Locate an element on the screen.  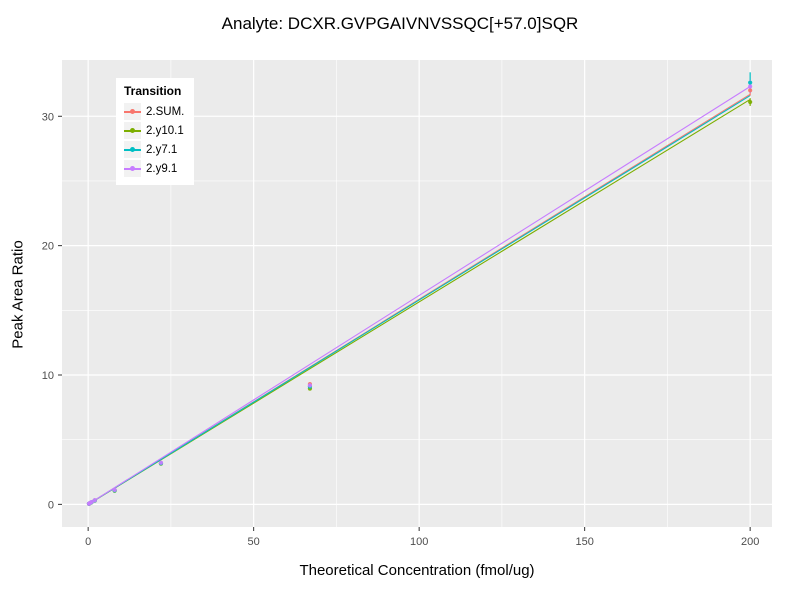
svg-text: 20 is located at coordinates (48, 247).